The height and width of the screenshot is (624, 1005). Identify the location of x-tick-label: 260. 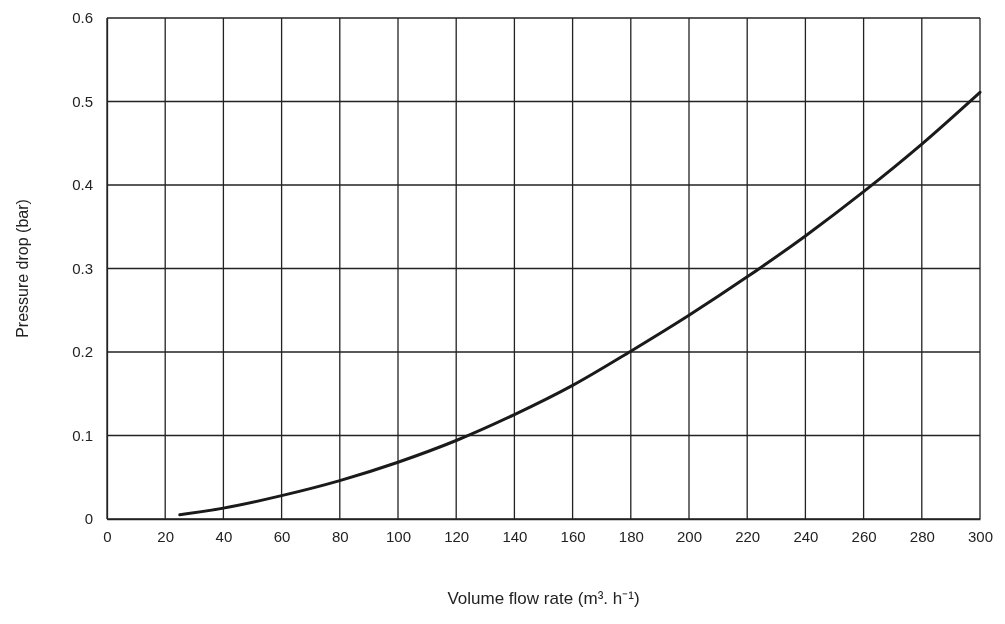
(864, 536).